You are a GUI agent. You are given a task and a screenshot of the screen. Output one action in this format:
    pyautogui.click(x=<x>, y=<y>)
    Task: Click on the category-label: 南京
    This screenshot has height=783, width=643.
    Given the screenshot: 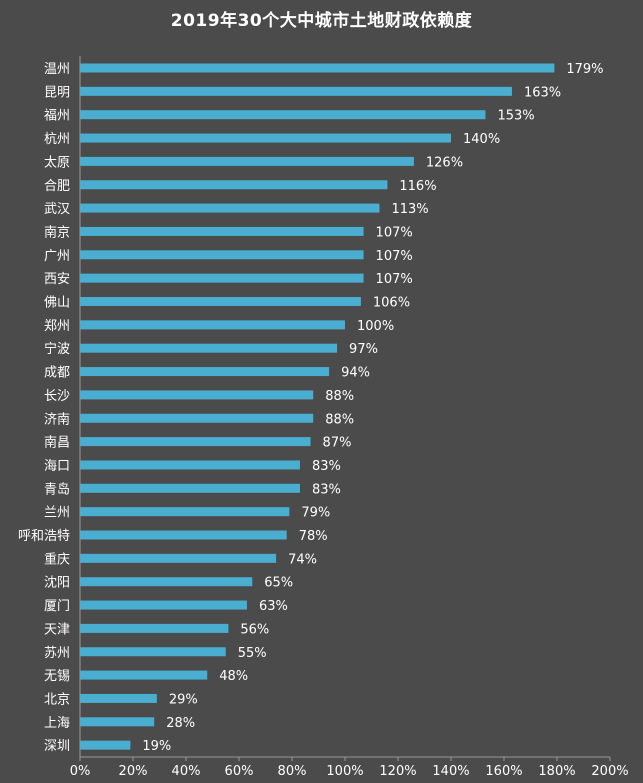 What is the action you would take?
    pyautogui.click(x=57, y=232)
    